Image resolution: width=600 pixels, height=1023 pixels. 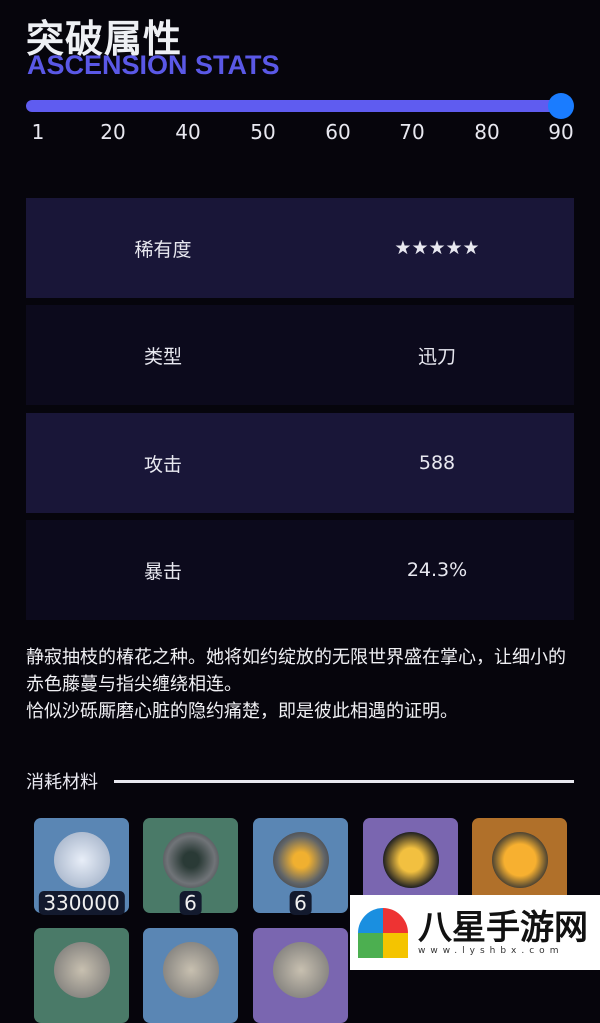 I want to click on page-subtitle: ASCENSION STATS, so click(x=153, y=65).